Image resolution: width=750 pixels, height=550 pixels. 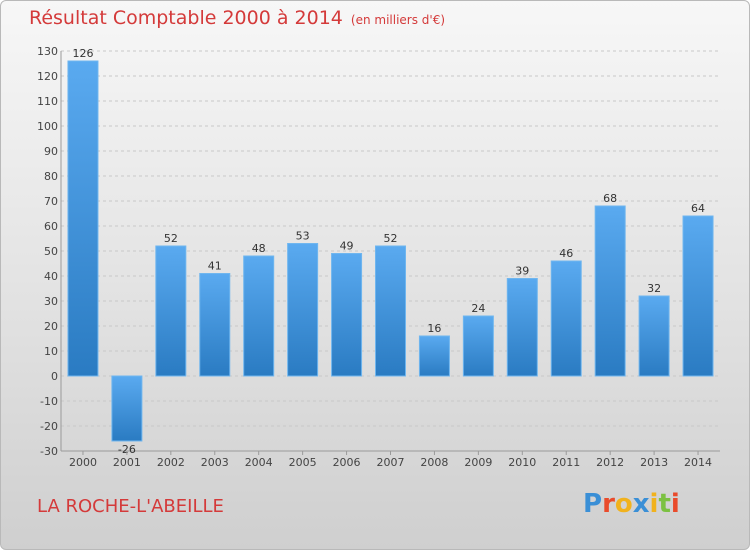 What do you see at coordinates (127, 462) in the screenshot?
I see `x-tick-label: 2001` at bounding box center [127, 462].